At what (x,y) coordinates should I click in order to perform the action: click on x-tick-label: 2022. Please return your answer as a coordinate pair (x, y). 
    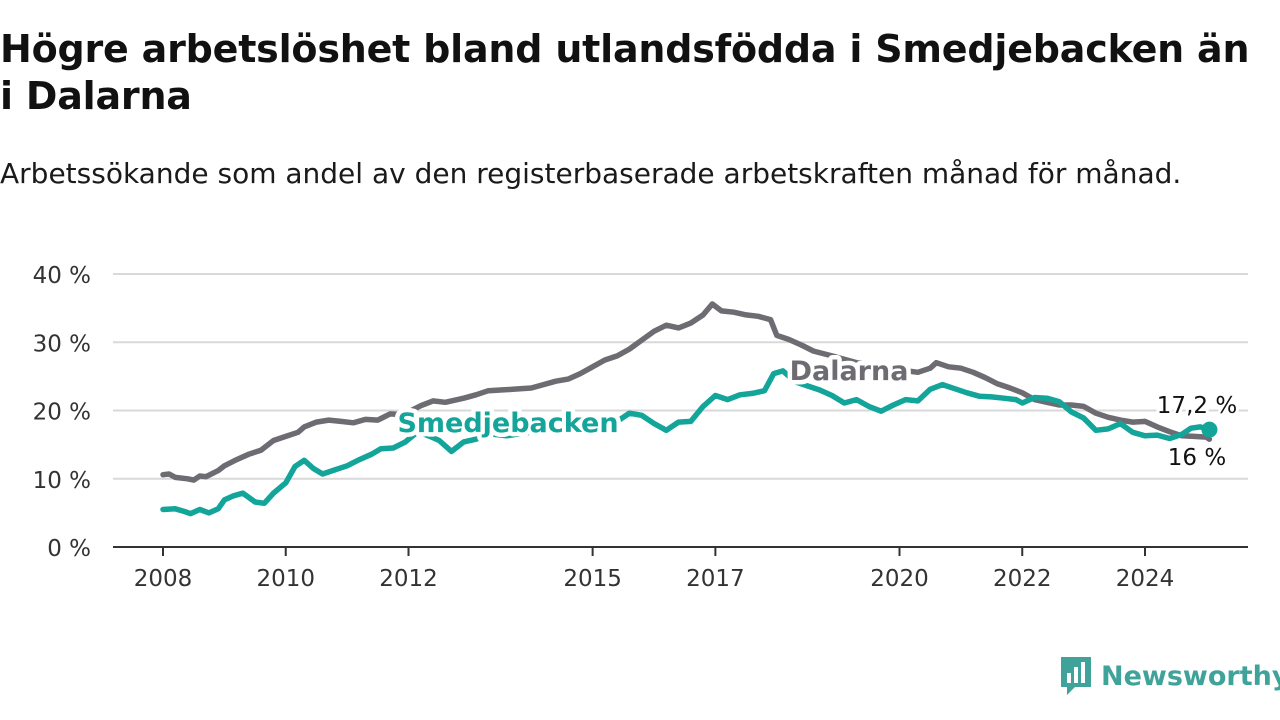
    Looking at the image, I should click on (1022, 579).